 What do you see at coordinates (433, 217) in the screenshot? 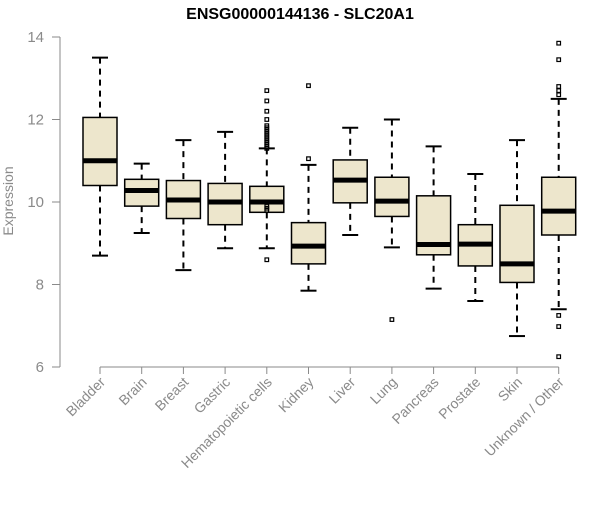
I see `box-pancreas` at bounding box center [433, 217].